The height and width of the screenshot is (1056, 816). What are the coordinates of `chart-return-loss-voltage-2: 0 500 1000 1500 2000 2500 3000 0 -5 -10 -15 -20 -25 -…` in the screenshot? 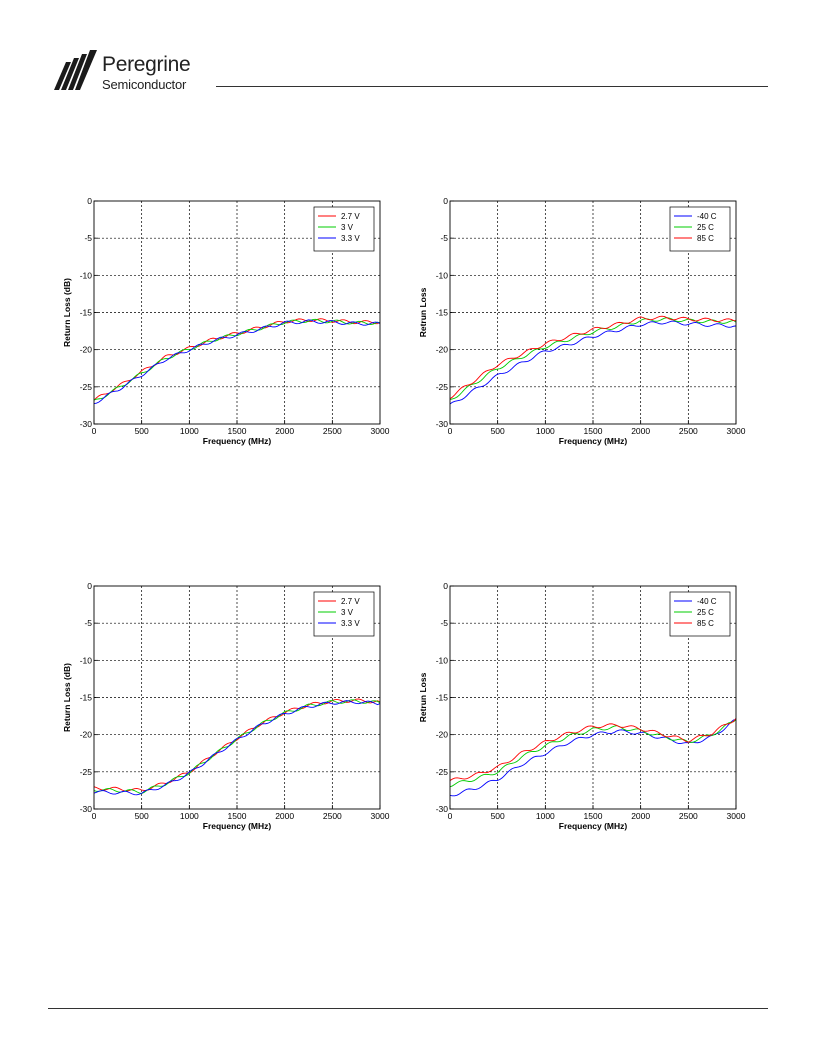 It's located at (228, 707).